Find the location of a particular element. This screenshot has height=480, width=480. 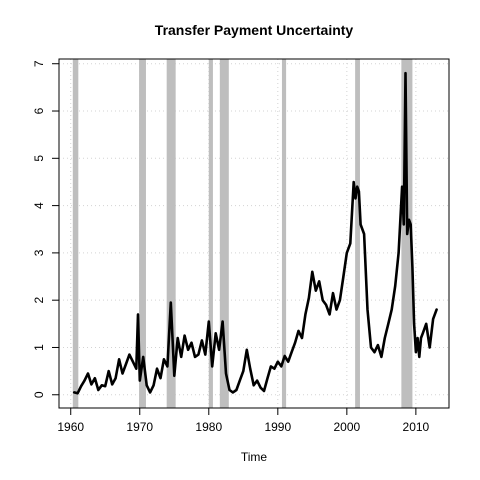

x-tick-label: 1970 is located at coordinates (139, 427).